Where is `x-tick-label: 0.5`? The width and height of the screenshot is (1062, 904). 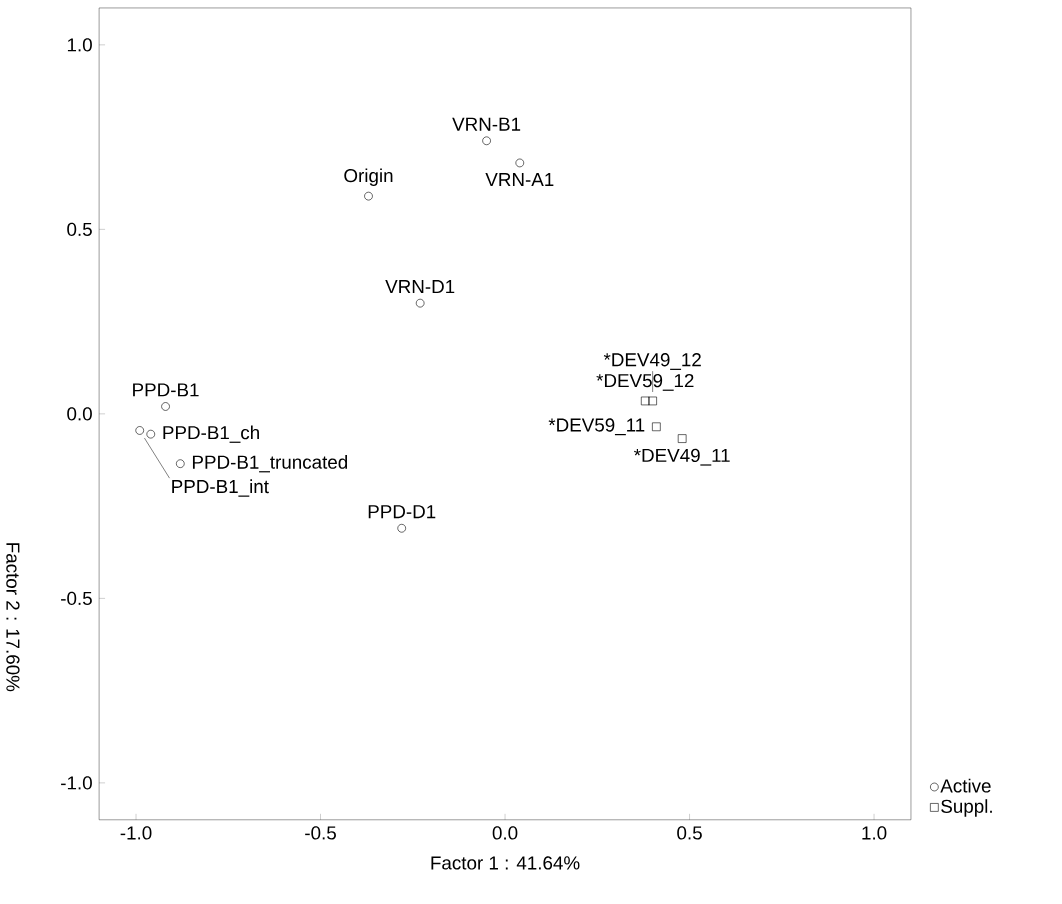 x-tick-label: 0.5 is located at coordinates (689, 833).